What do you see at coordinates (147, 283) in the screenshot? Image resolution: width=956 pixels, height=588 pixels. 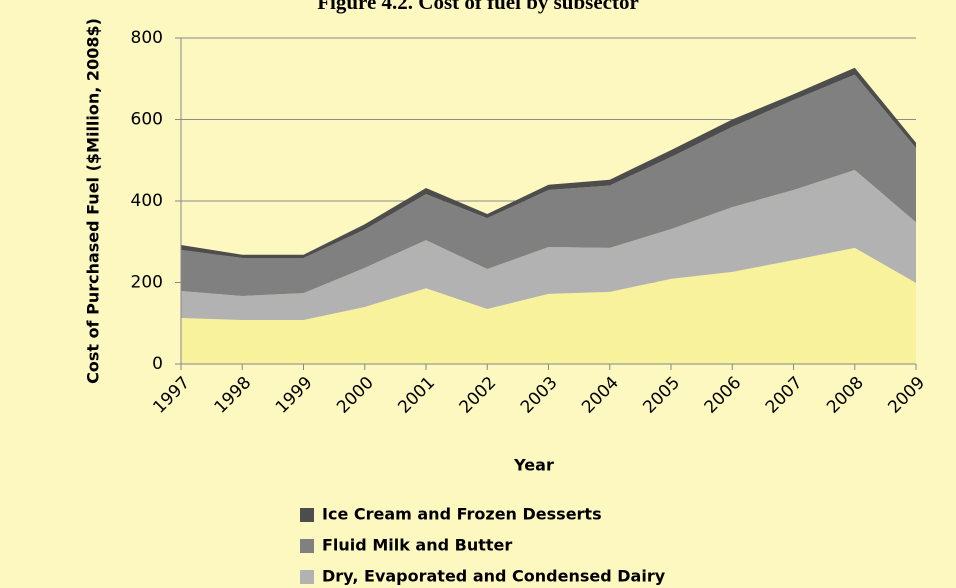 I see `y-tick-label: 200` at bounding box center [147, 283].